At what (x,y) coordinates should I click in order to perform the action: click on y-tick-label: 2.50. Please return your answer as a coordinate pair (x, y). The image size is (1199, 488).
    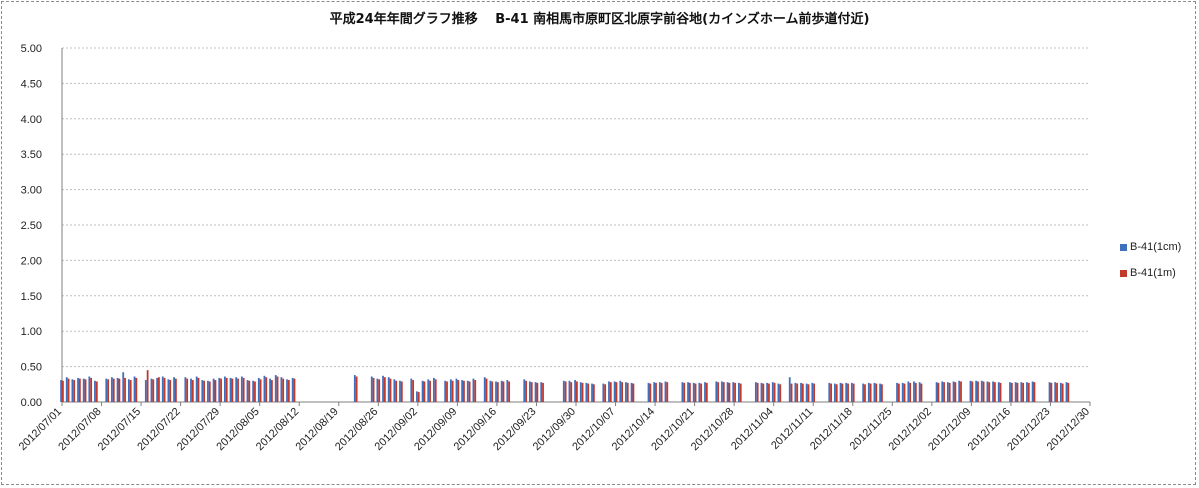
    Looking at the image, I should click on (31, 226).